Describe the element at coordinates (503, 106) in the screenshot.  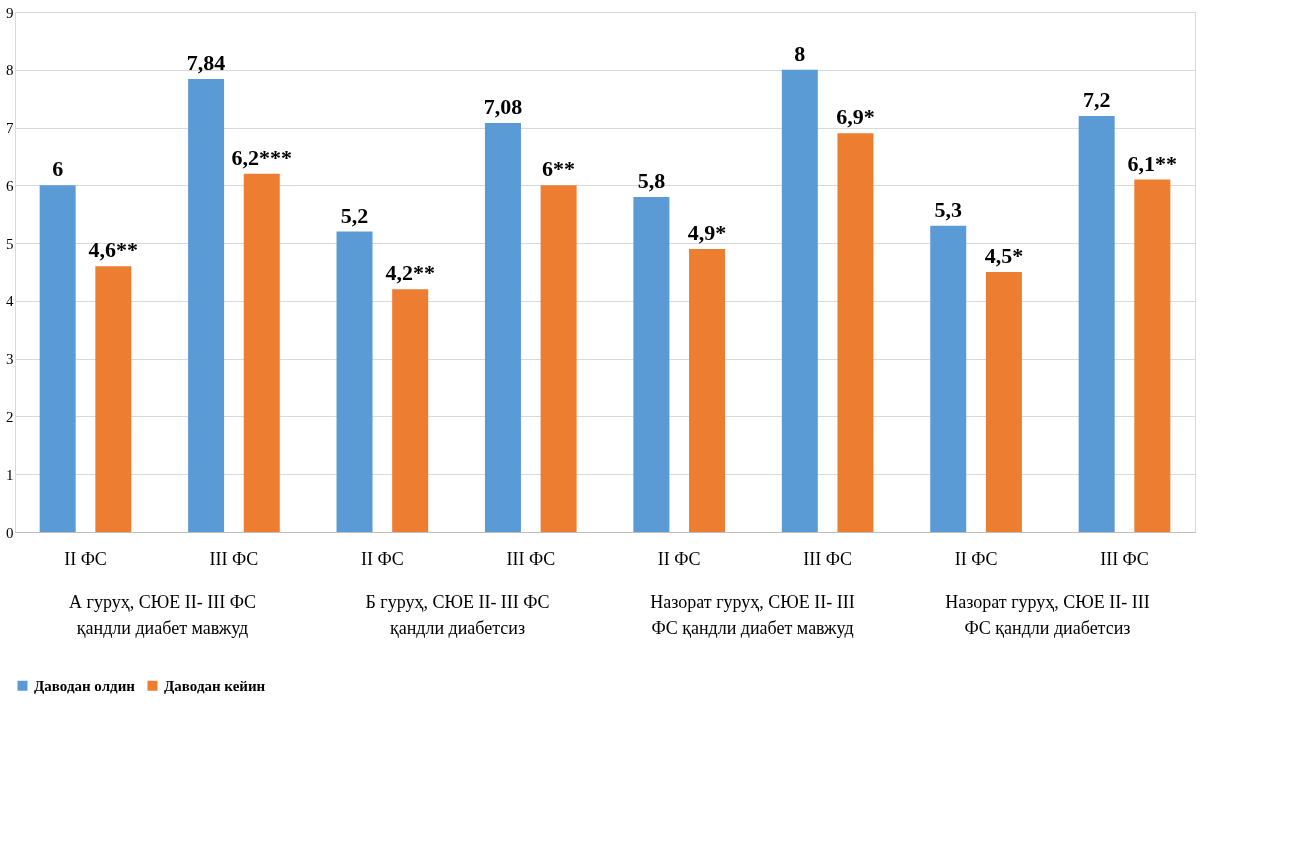
I see `data-label: 7,08` at that location.